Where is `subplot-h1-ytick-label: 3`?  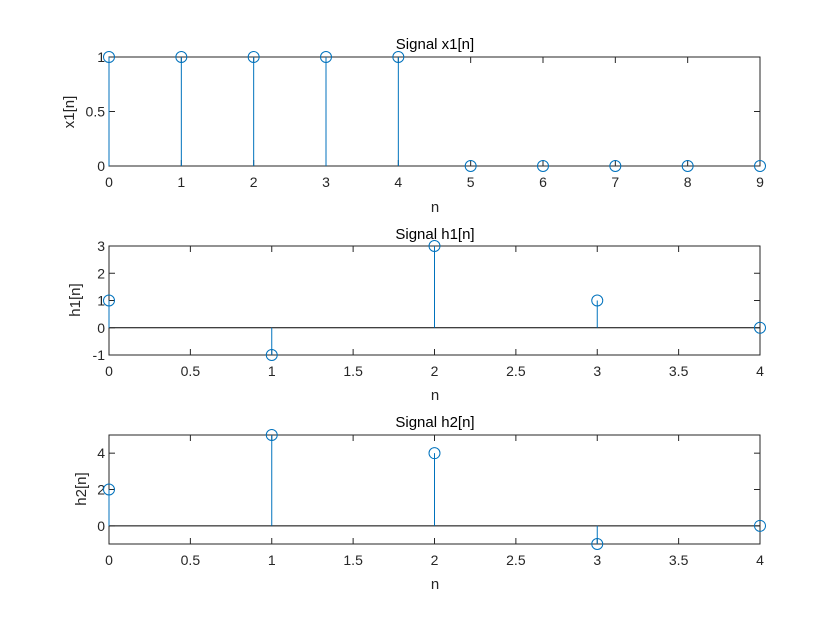 subplot-h1-ytick-label: 3 is located at coordinates (101, 246).